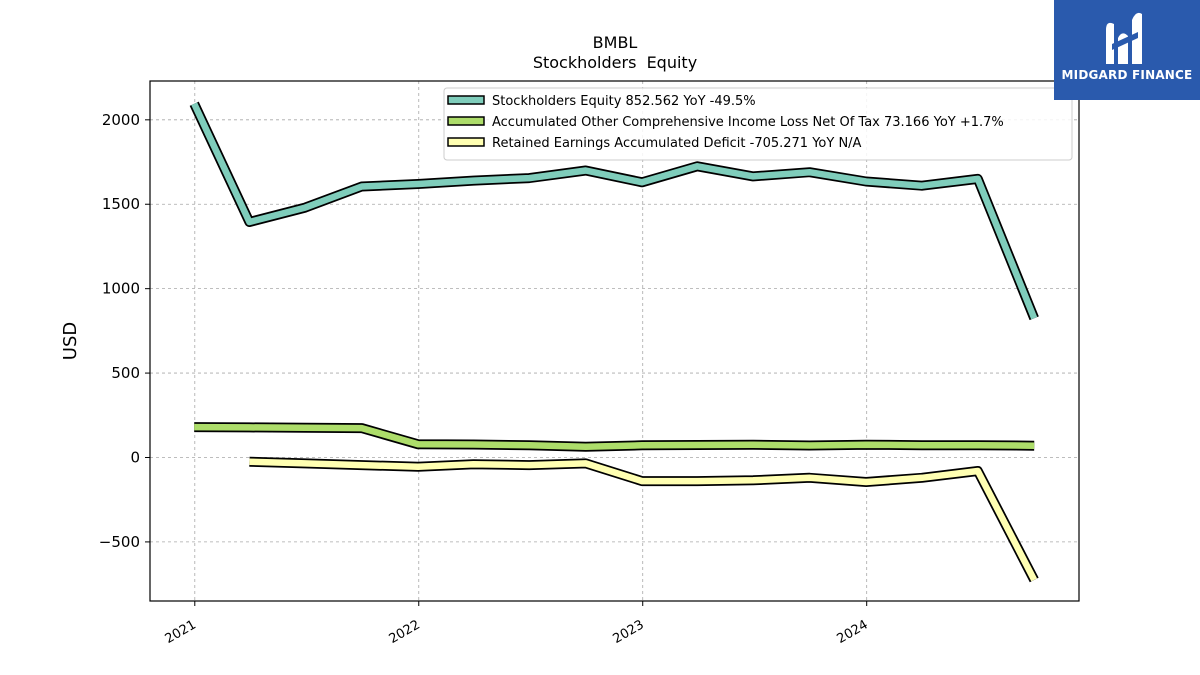  What do you see at coordinates (405, 632) in the screenshot?
I see `x-tick-label: 2022` at bounding box center [405, 632].